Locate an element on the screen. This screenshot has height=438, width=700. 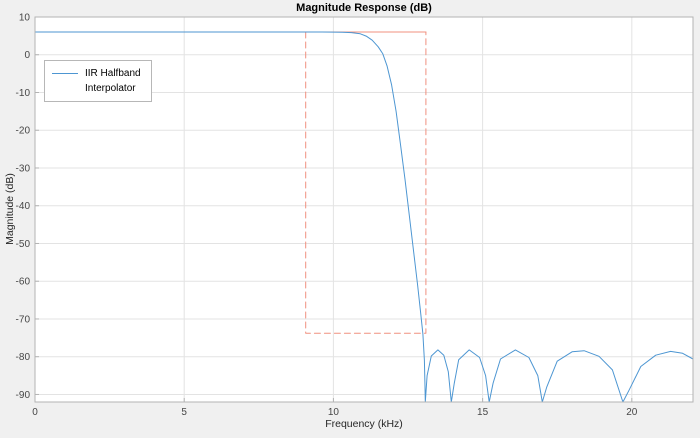
y-tick-label: -50 is located at coordinates (23, 244).